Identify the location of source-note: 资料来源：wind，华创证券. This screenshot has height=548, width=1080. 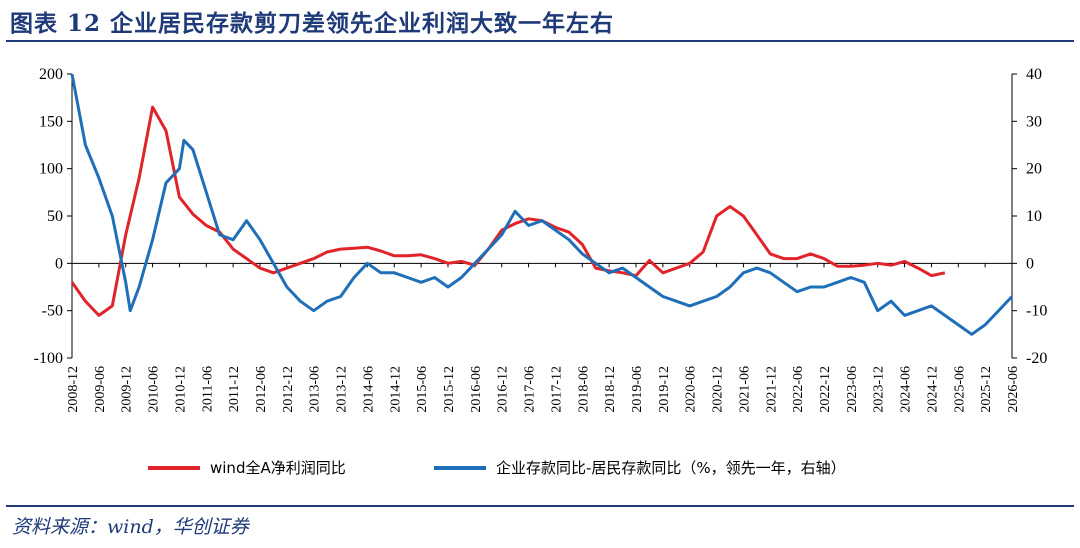
(130, 527).